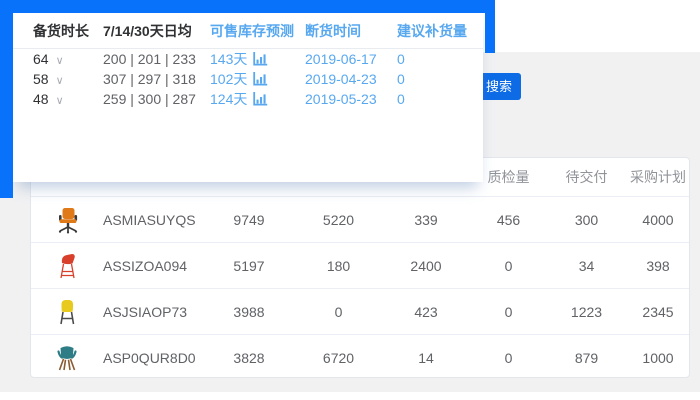  Describe the element at coordinates (249, 219) in the screenshot. I see `cell-col3: 9749` at that location.